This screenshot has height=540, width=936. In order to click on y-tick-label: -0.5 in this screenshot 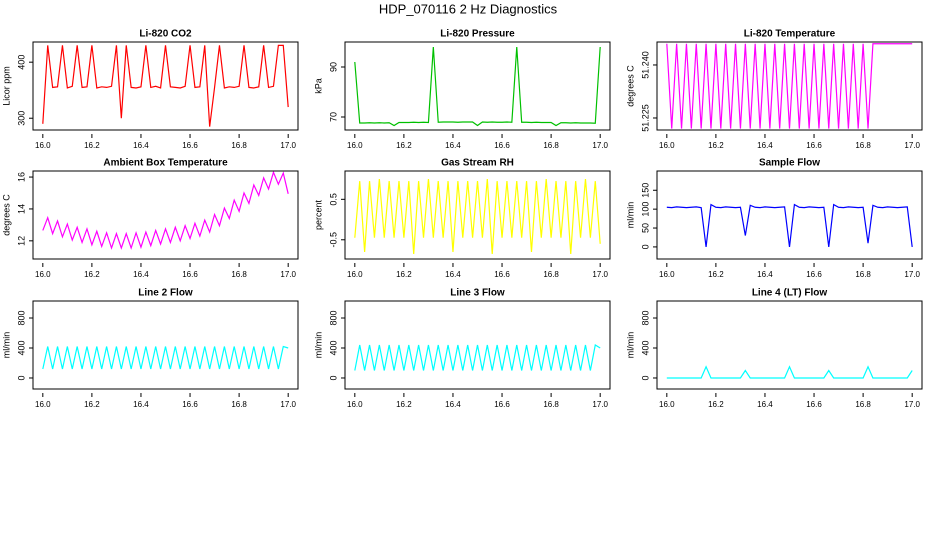, I will do `click(333, 240)`.